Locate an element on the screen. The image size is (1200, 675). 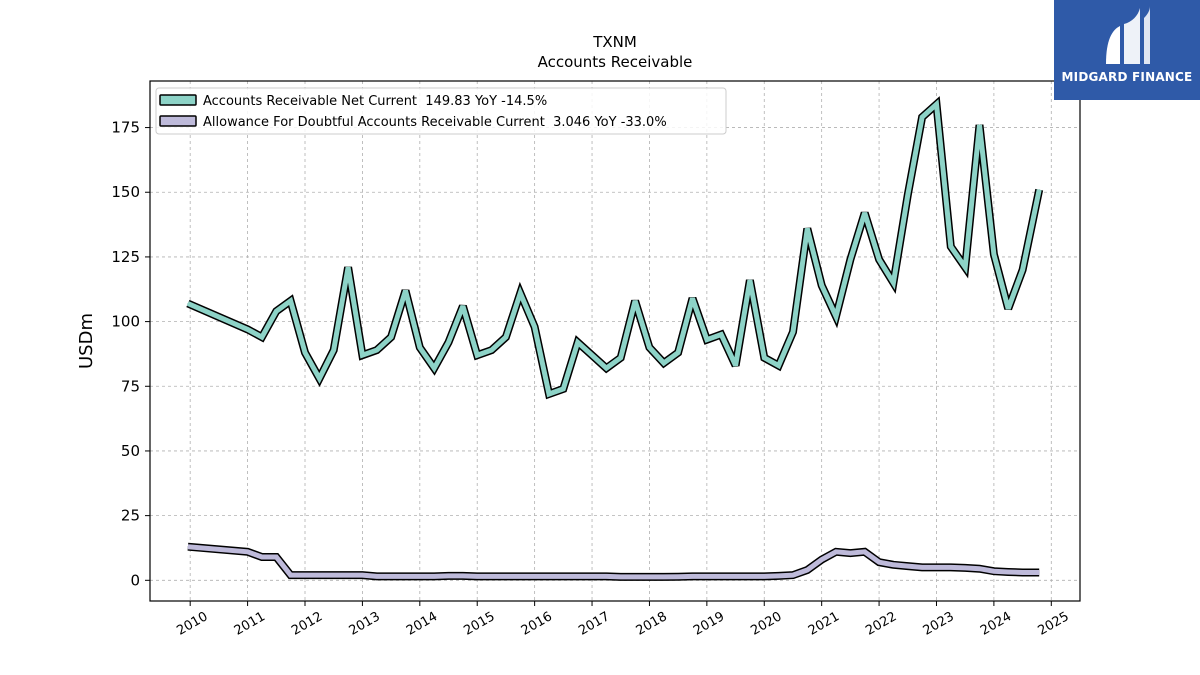
x-tick-label: 2017 is located at coordinates (594, 624).